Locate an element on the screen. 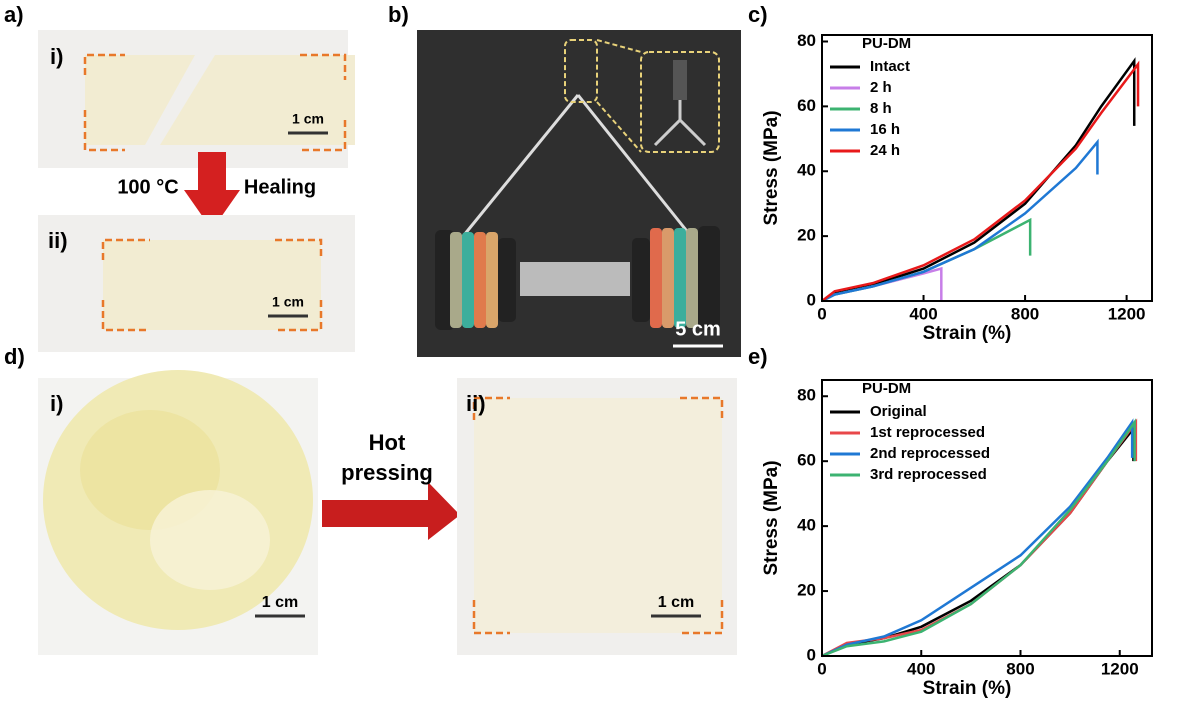 This screenshot has height=722, width=1181. photo-a-top is located at coordinates (196, 99).